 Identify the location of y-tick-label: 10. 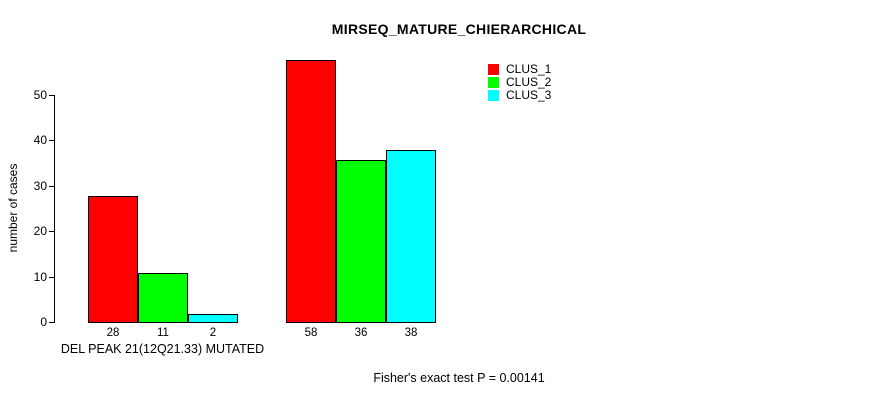
(40, 277).